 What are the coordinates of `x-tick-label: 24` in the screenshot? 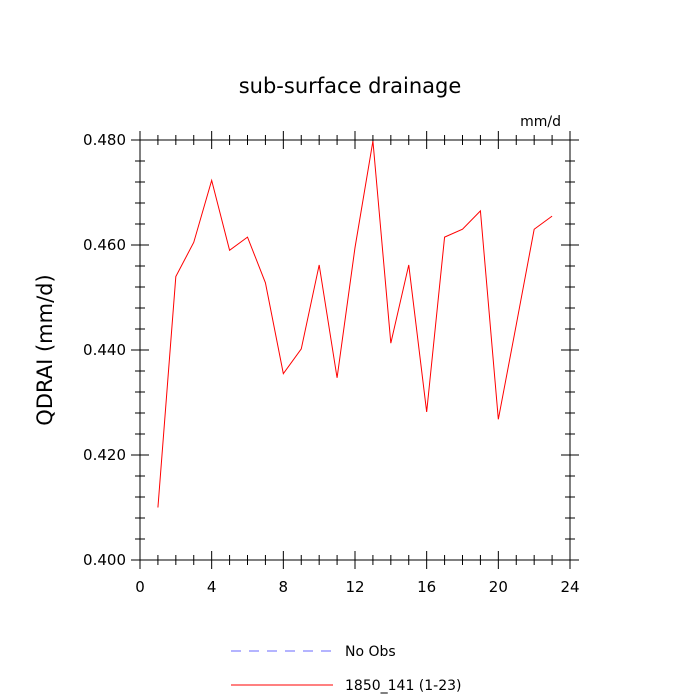 It's located at (569, 587).